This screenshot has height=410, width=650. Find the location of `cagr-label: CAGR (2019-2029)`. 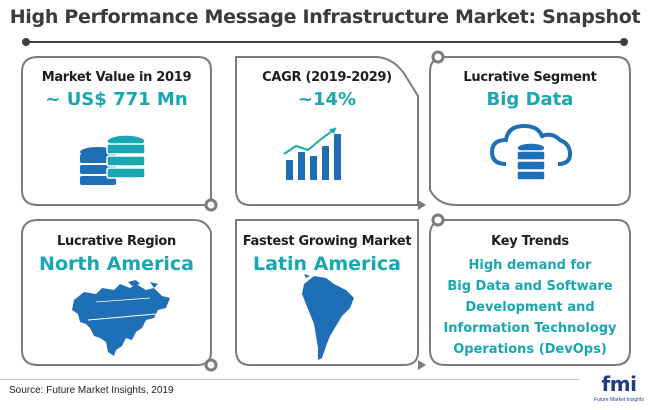

cagr-label: CAGR (2019-2029) is located at coordinates (327, 77).